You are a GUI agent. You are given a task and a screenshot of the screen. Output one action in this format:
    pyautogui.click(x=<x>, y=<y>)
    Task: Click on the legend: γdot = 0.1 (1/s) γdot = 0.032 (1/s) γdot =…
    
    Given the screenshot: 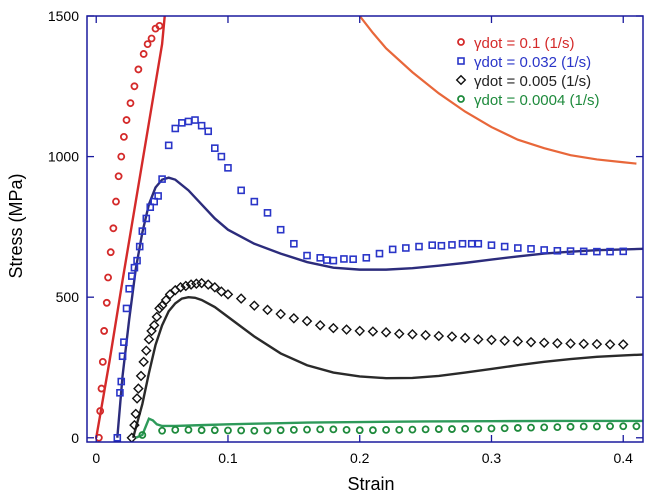 What is the action you would take?
    pyautogui.click(x=527, y=72)
    